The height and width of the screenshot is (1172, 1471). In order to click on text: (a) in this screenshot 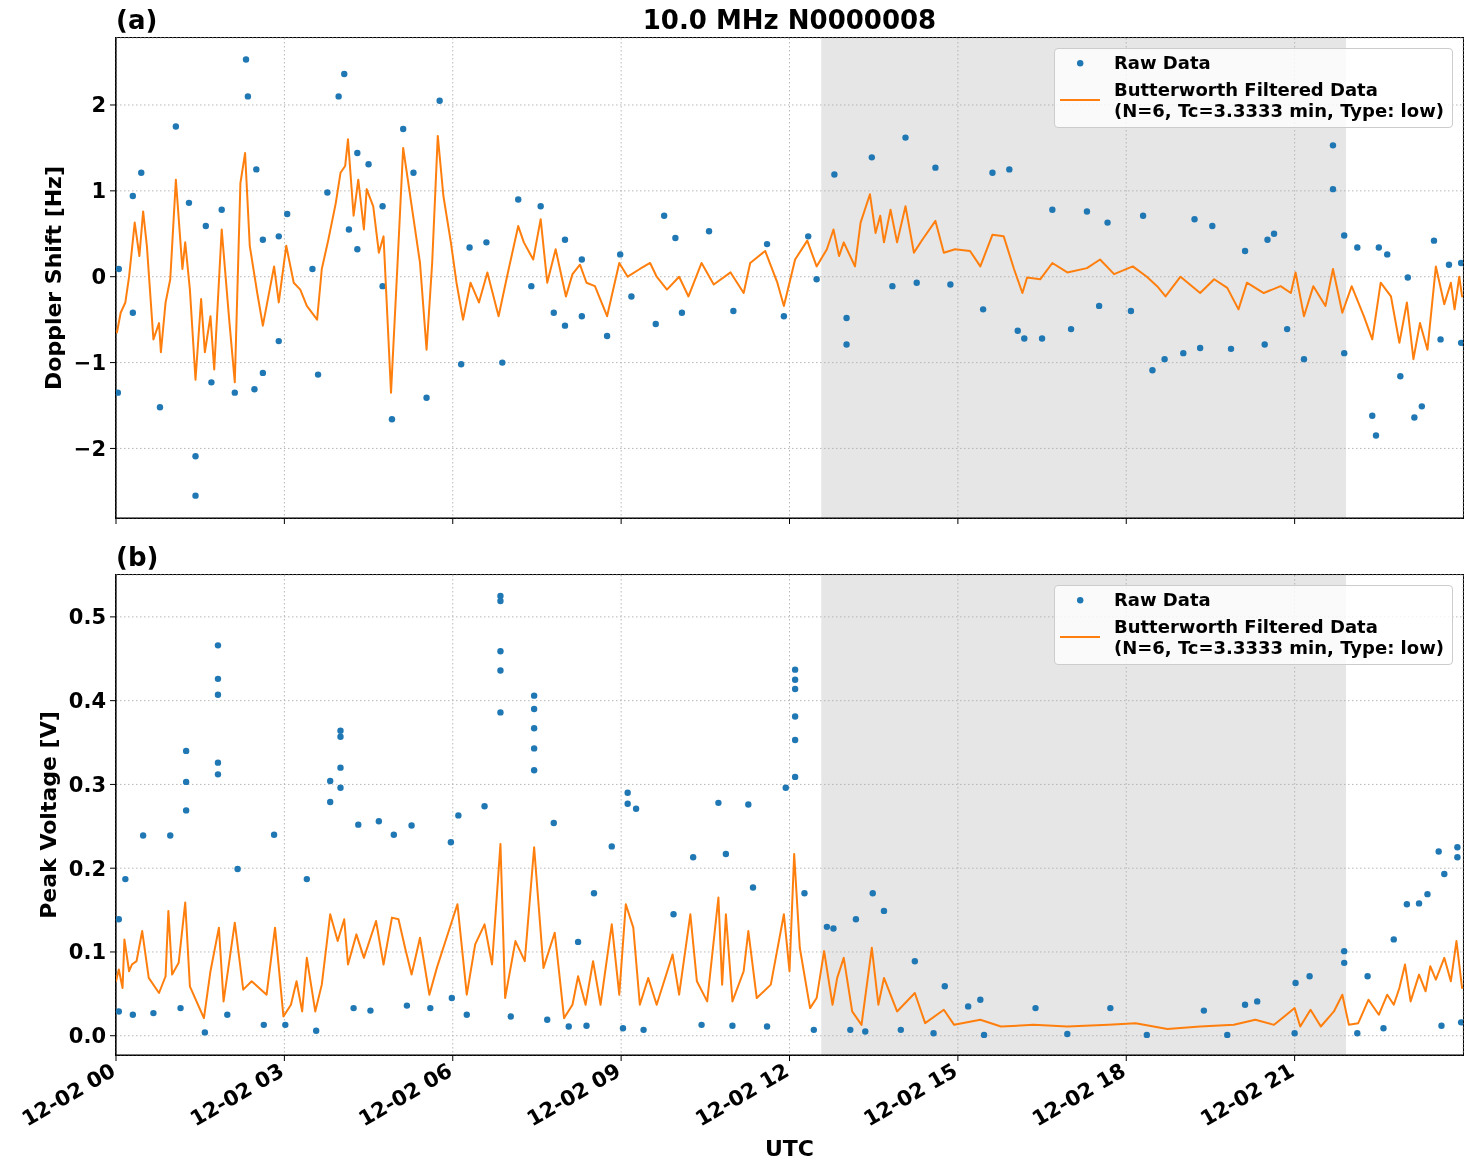, I will do `click(137, 20)`.